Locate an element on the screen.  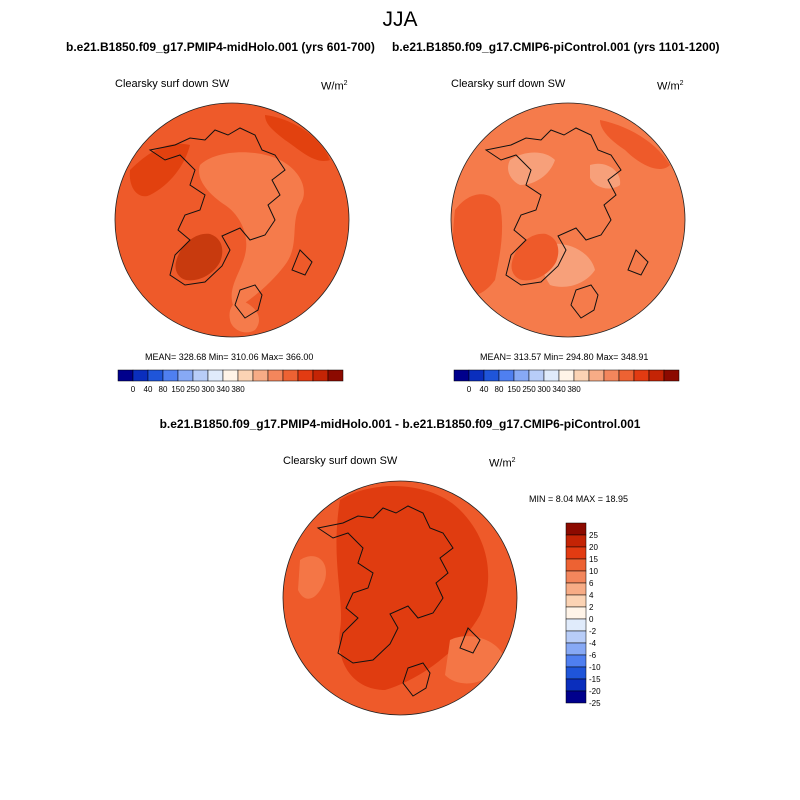
left-polar-map is located at coordinates (232, 220).